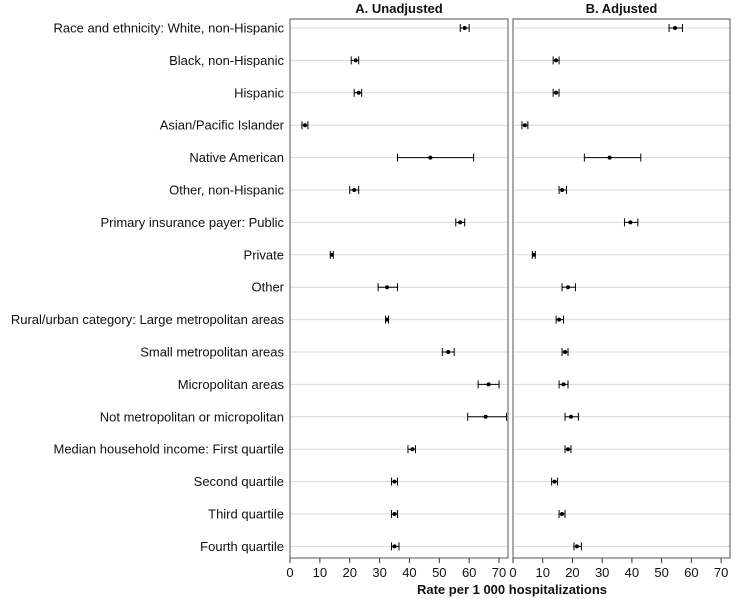  What do you see at coordinates (231, 384) in the screenshot?
I see `category-label: Micropolitan areas` at bounding box center [231, 384].